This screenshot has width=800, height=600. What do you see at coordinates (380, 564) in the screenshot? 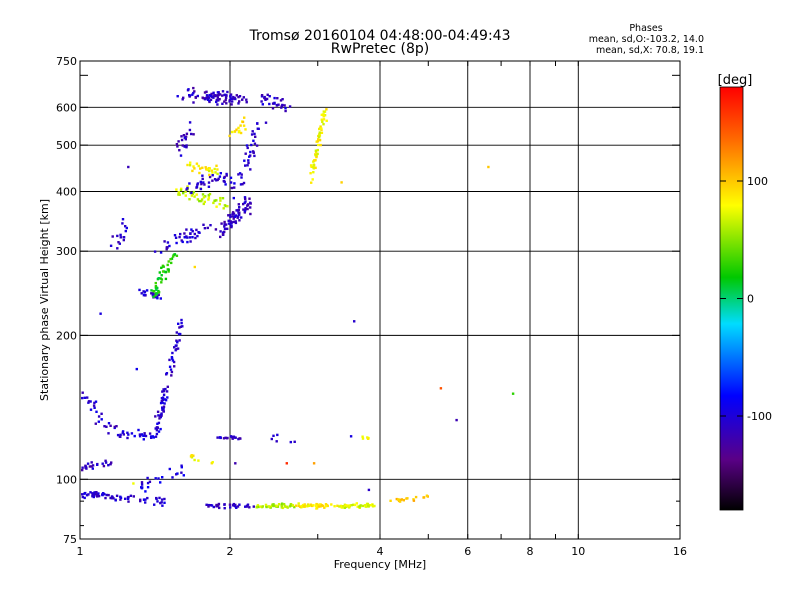
I see `x-axis-label: Frequency [MHz]` at bounding box center [380, 564].